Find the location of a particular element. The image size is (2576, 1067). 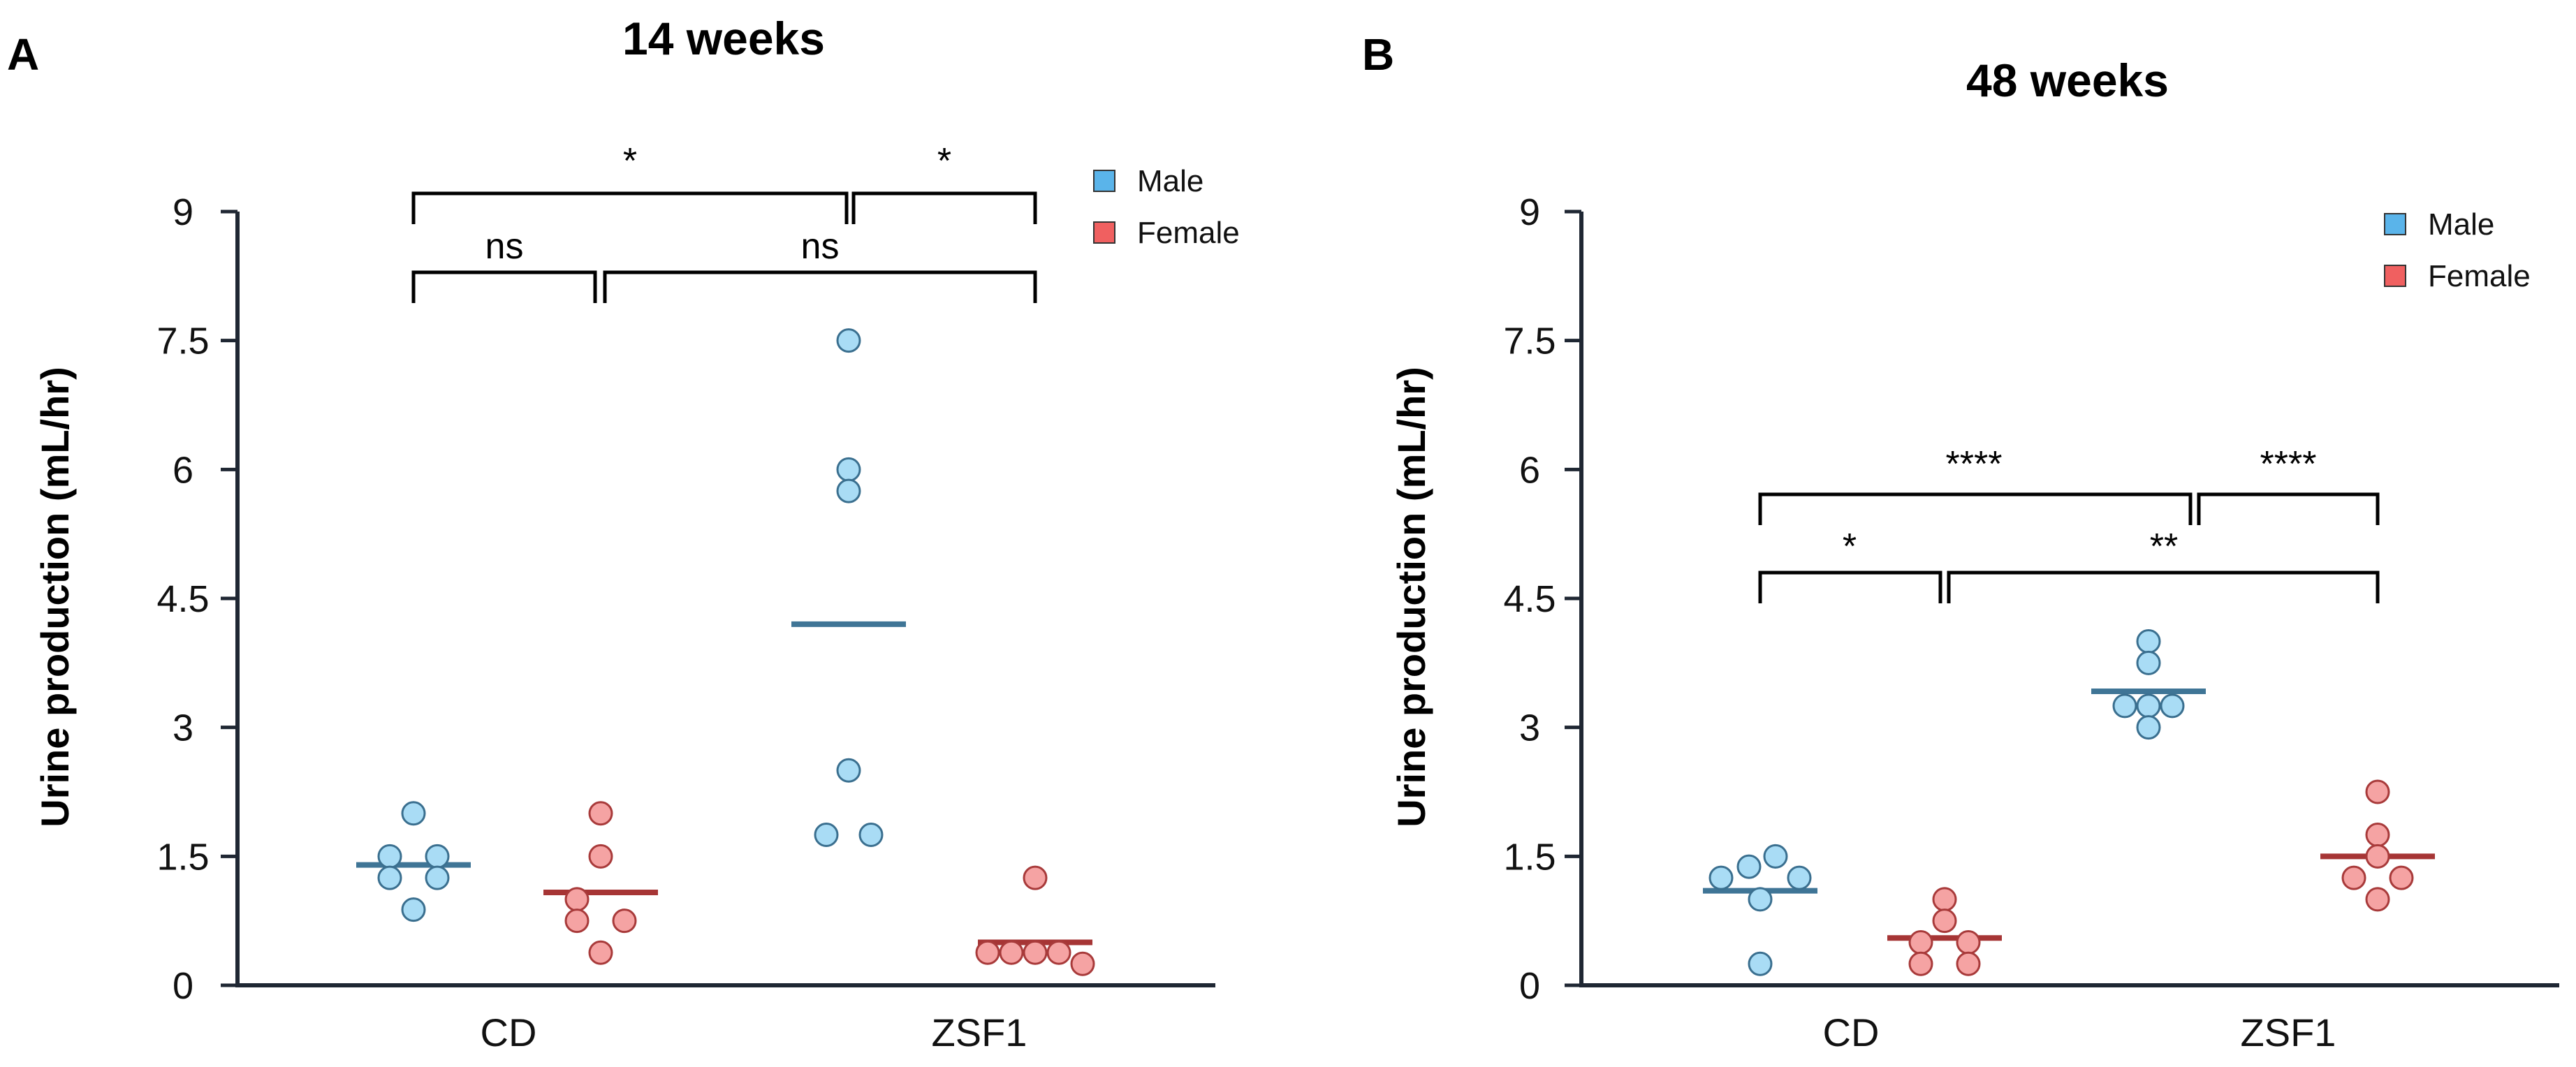

significance-bracket: **** is located at coordinates (2288, 484).